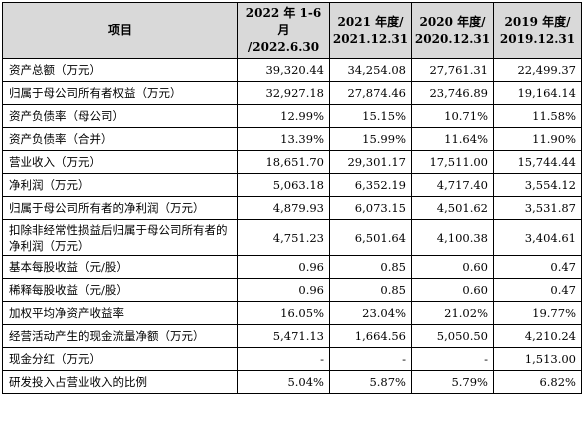  Describe the element at coordinates (370, 70) in the screenshot. I see `row-value: 34,254.08` at that location.